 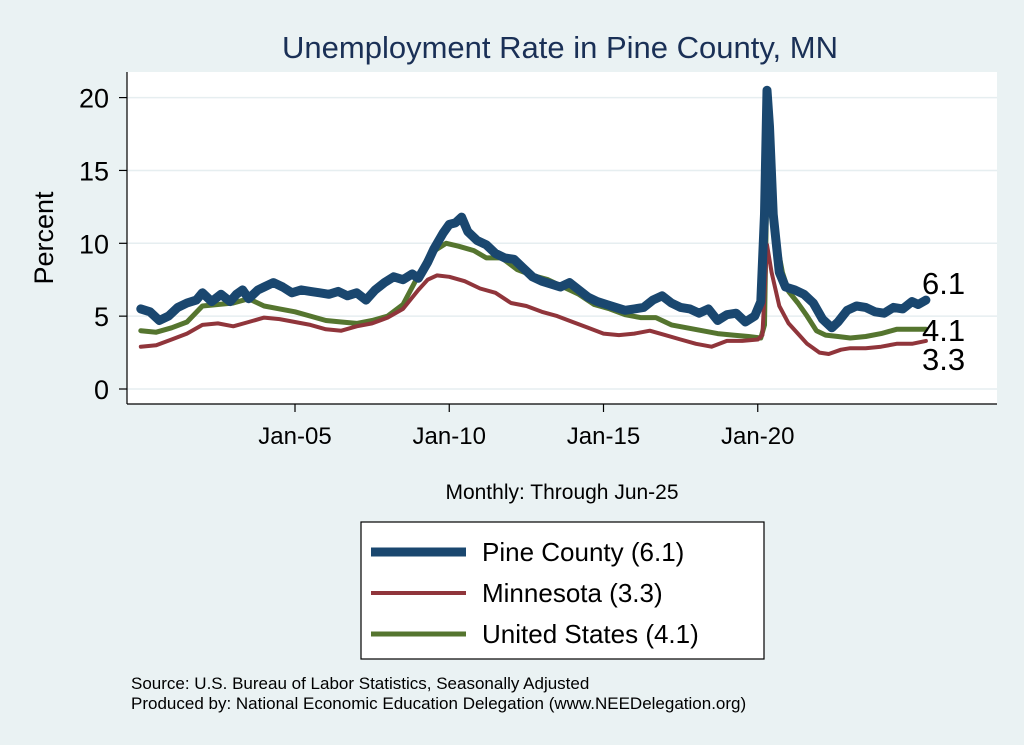 I want to click on series-end-label: 3.3, so click(x=943, y=359).